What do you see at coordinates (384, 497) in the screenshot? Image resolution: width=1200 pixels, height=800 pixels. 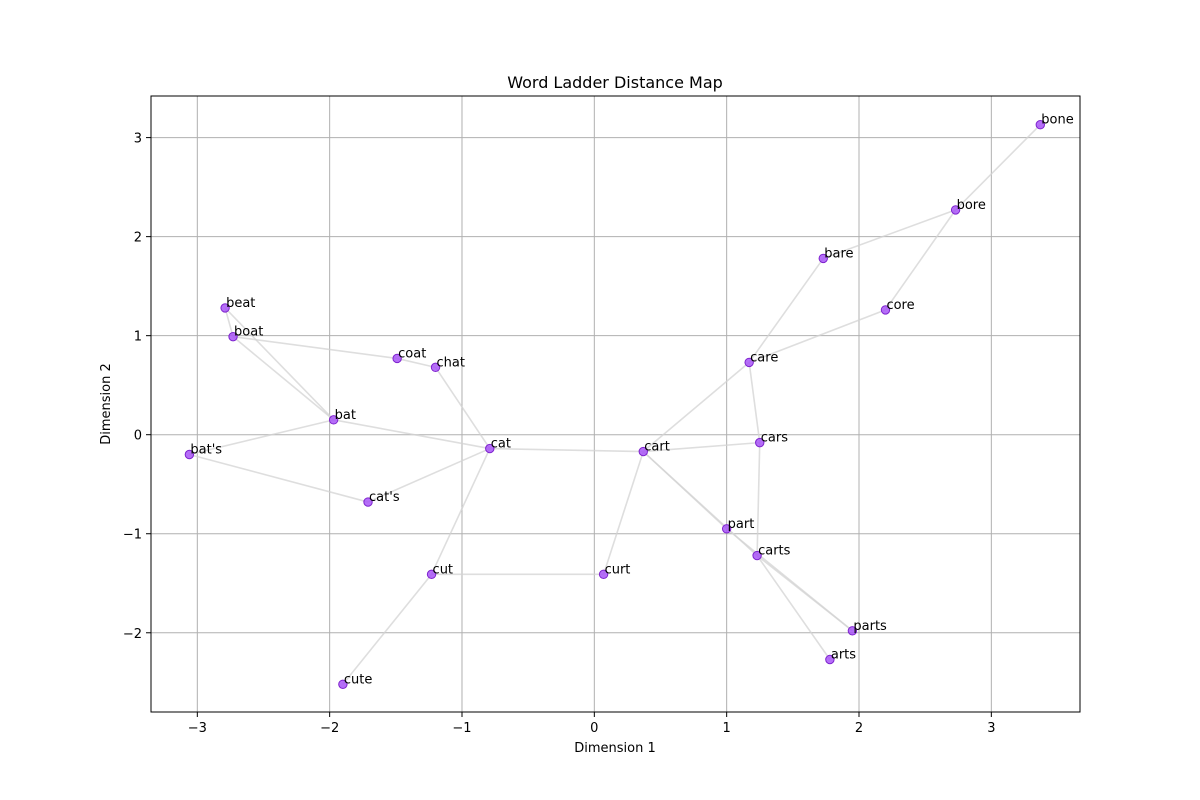 I see `word-label: cat's` at bounding box center [384, 497].